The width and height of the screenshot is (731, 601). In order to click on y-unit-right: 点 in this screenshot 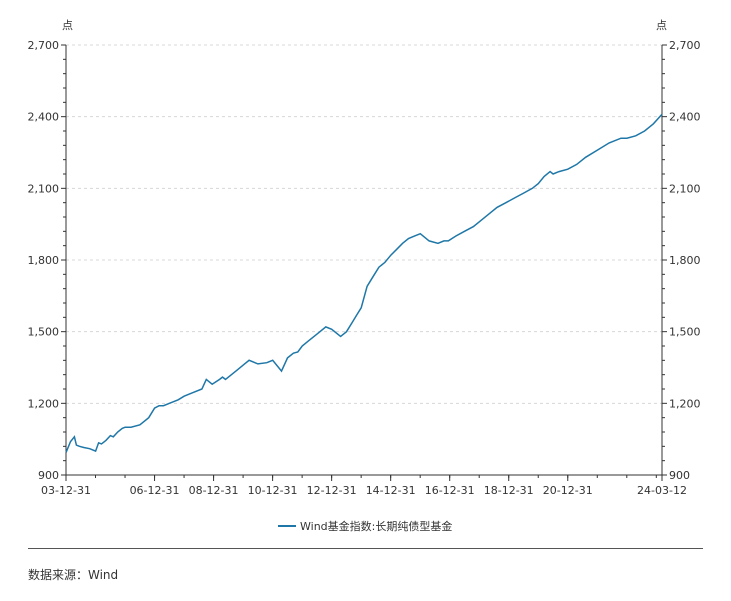, I will do `click(661, 25)`.